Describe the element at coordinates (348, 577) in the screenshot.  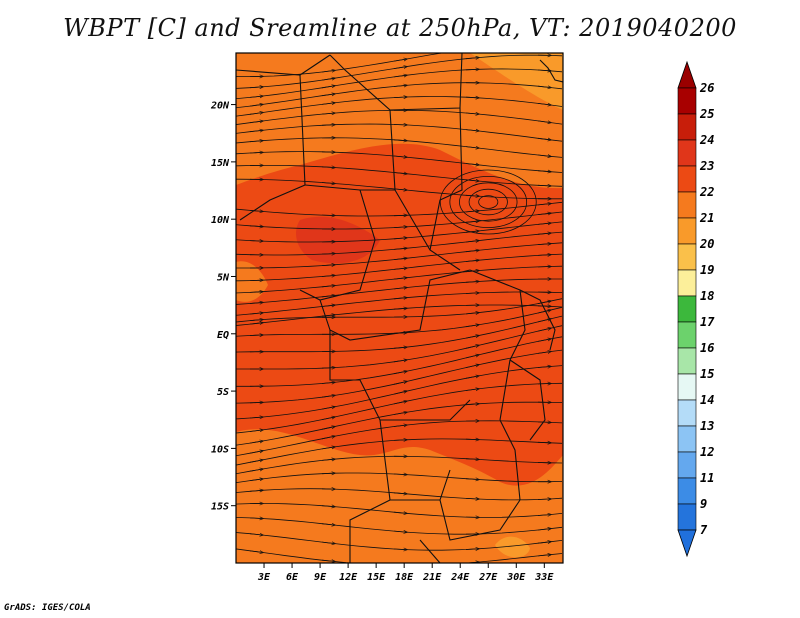
I see `lon-tick-label: 12E` at that location.